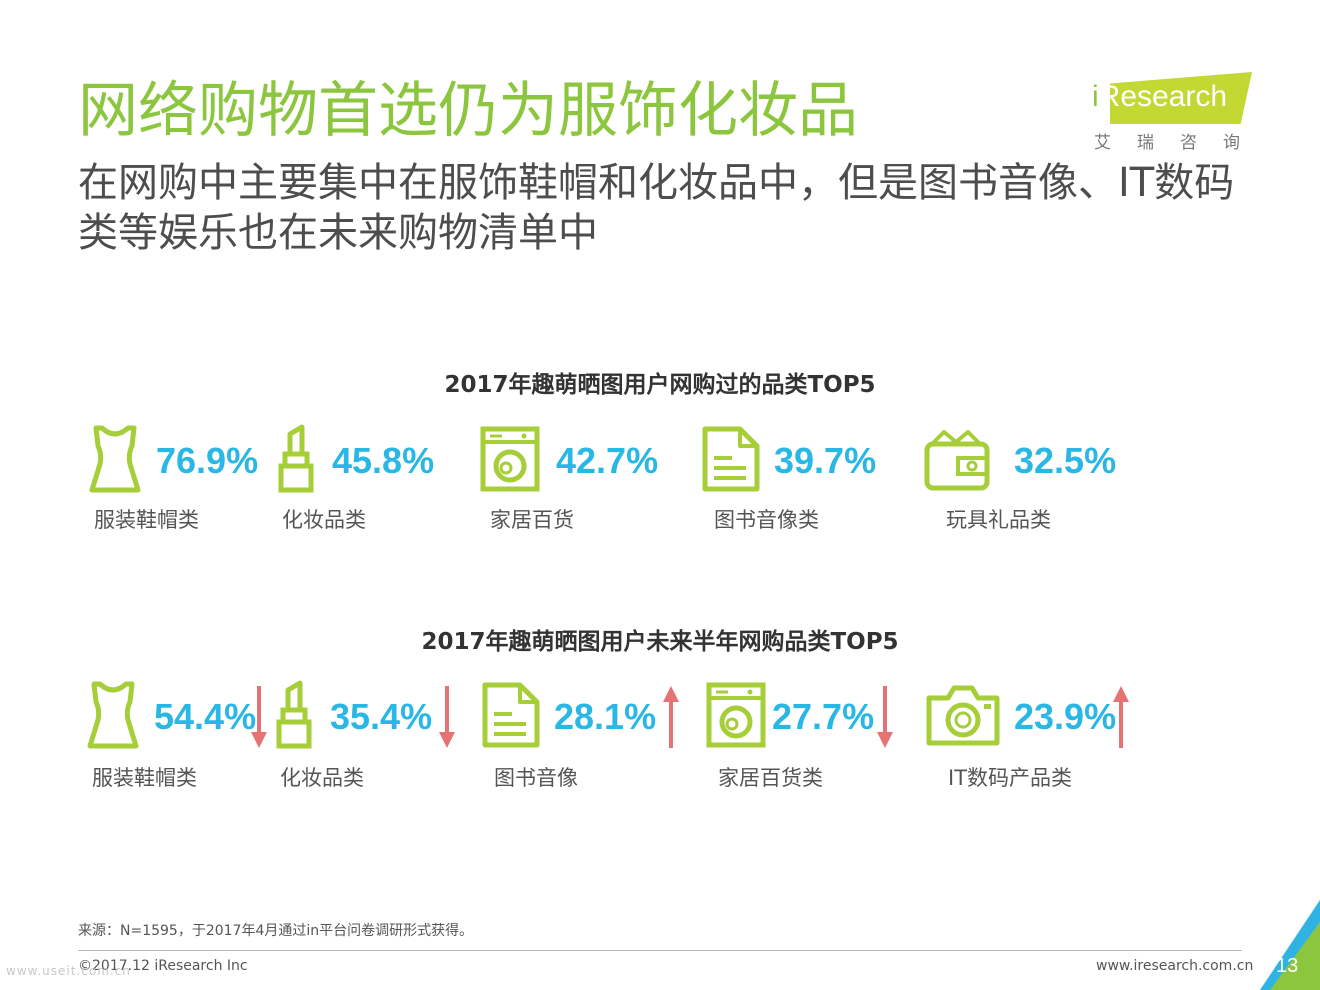 Image resolution: width=1320 pixels, height=990 pixels. I want to click on s1-pct-3: 42.7%, so click(607, 460).